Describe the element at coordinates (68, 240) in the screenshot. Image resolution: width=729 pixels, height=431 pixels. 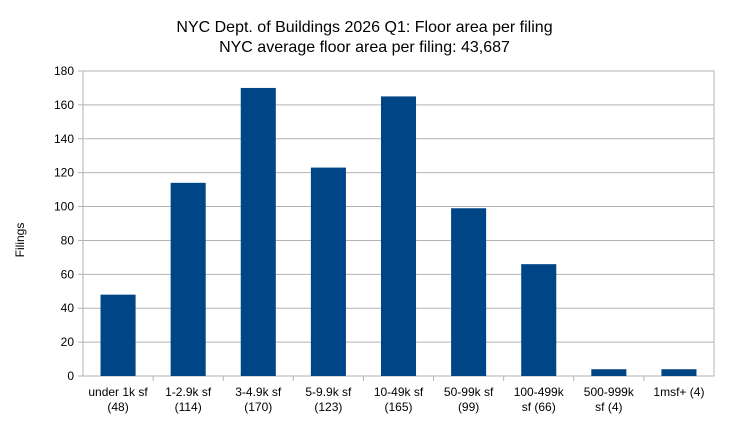
I see `y-tick-label: 80` at that location.